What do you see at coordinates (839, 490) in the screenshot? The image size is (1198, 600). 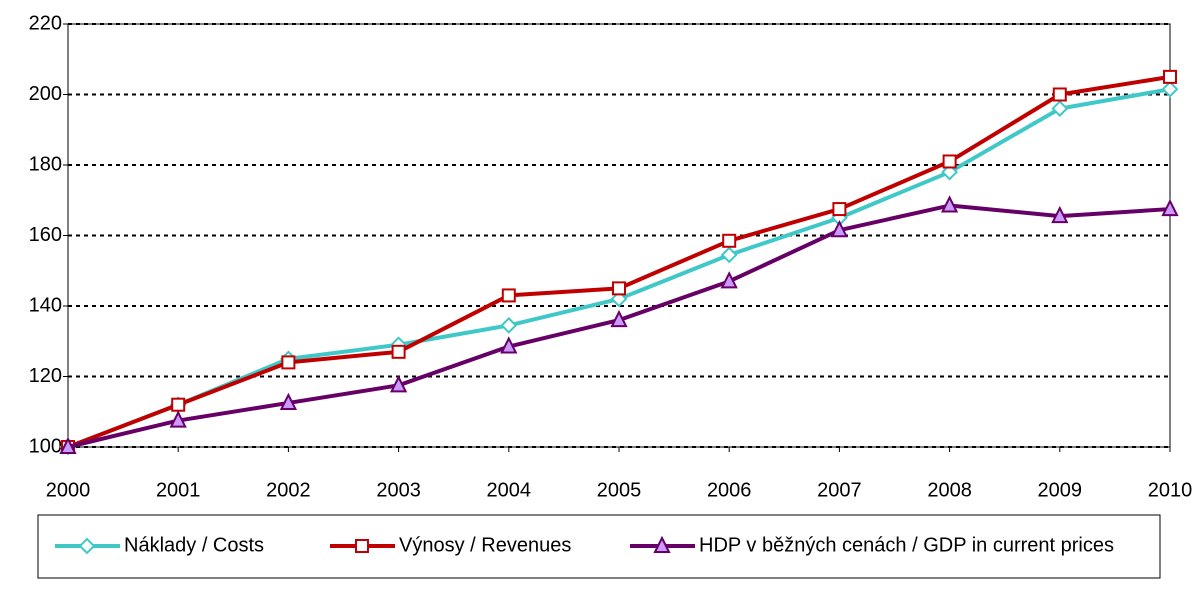 I see `x-tick-label: 2007` at bounding box center [839, 490].